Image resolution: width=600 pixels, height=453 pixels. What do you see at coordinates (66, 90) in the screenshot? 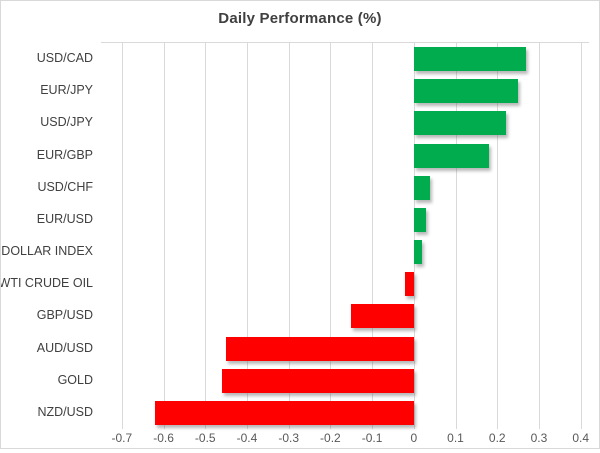
I see `category-label: EUR/JPY` at bounding box center [66, 90].